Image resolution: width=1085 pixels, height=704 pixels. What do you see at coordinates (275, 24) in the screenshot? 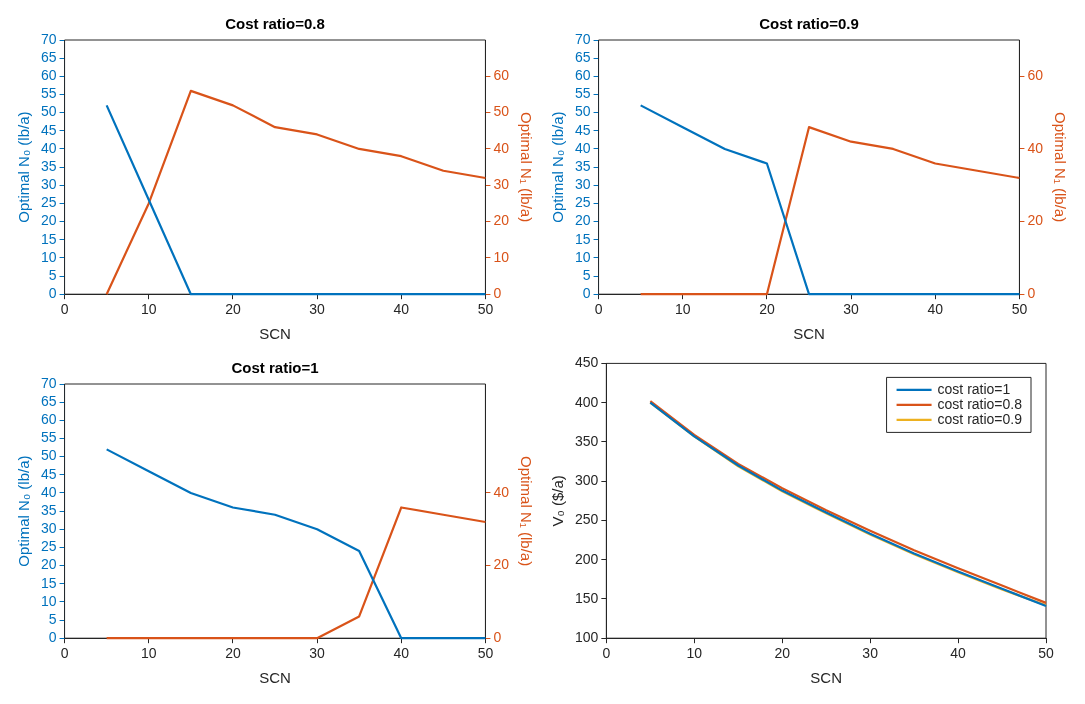
I see `chart-title: Cost ratio=0.8` at bounding box center [275, 24].